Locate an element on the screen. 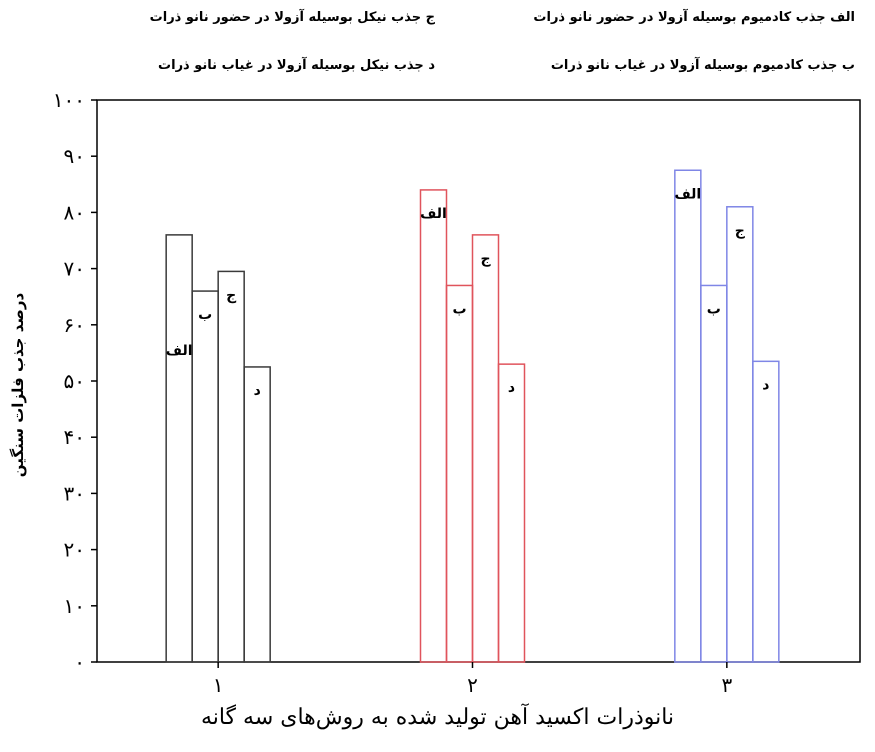 The image size is (875, 752). y-tick-label: ۲۰ is located at coordinates (74, 550).